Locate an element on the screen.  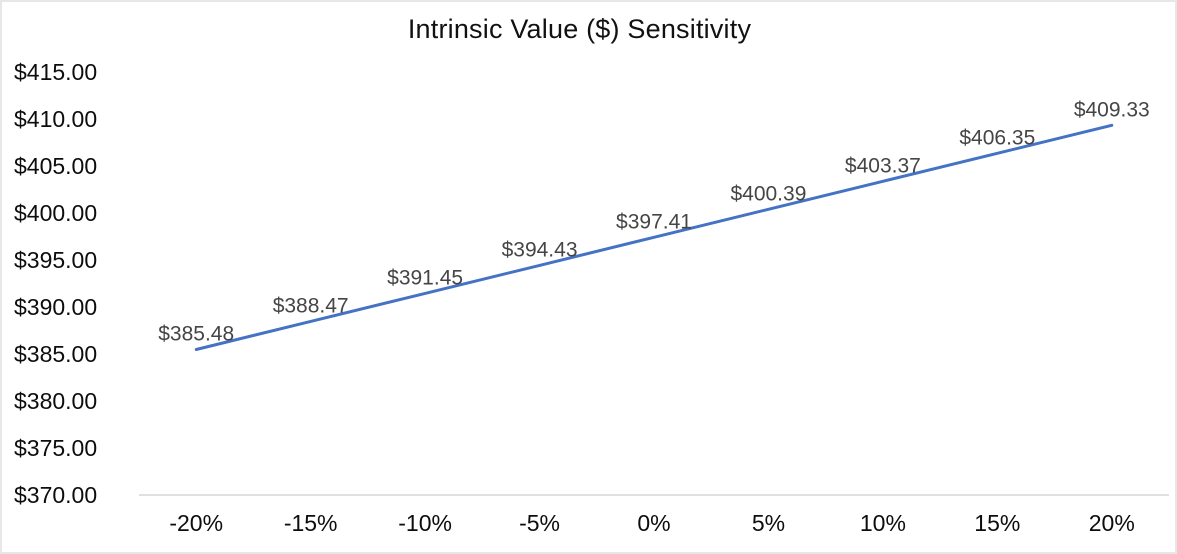
y-axis-tick-label: $390.00 is located at coordinates (55, 307).